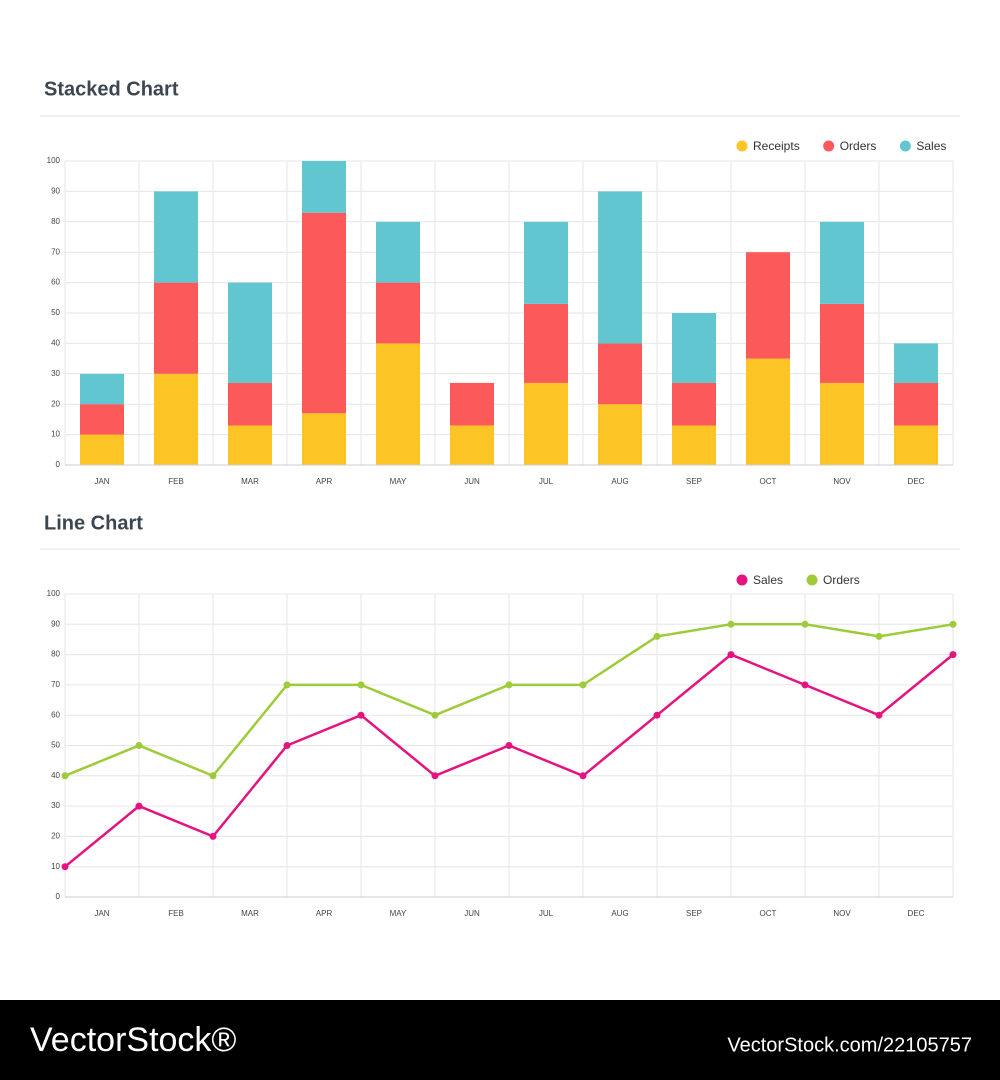 The width and height of the screenshot is (1000, 1080). I want to click on footer-bar, so click(500, 1040).